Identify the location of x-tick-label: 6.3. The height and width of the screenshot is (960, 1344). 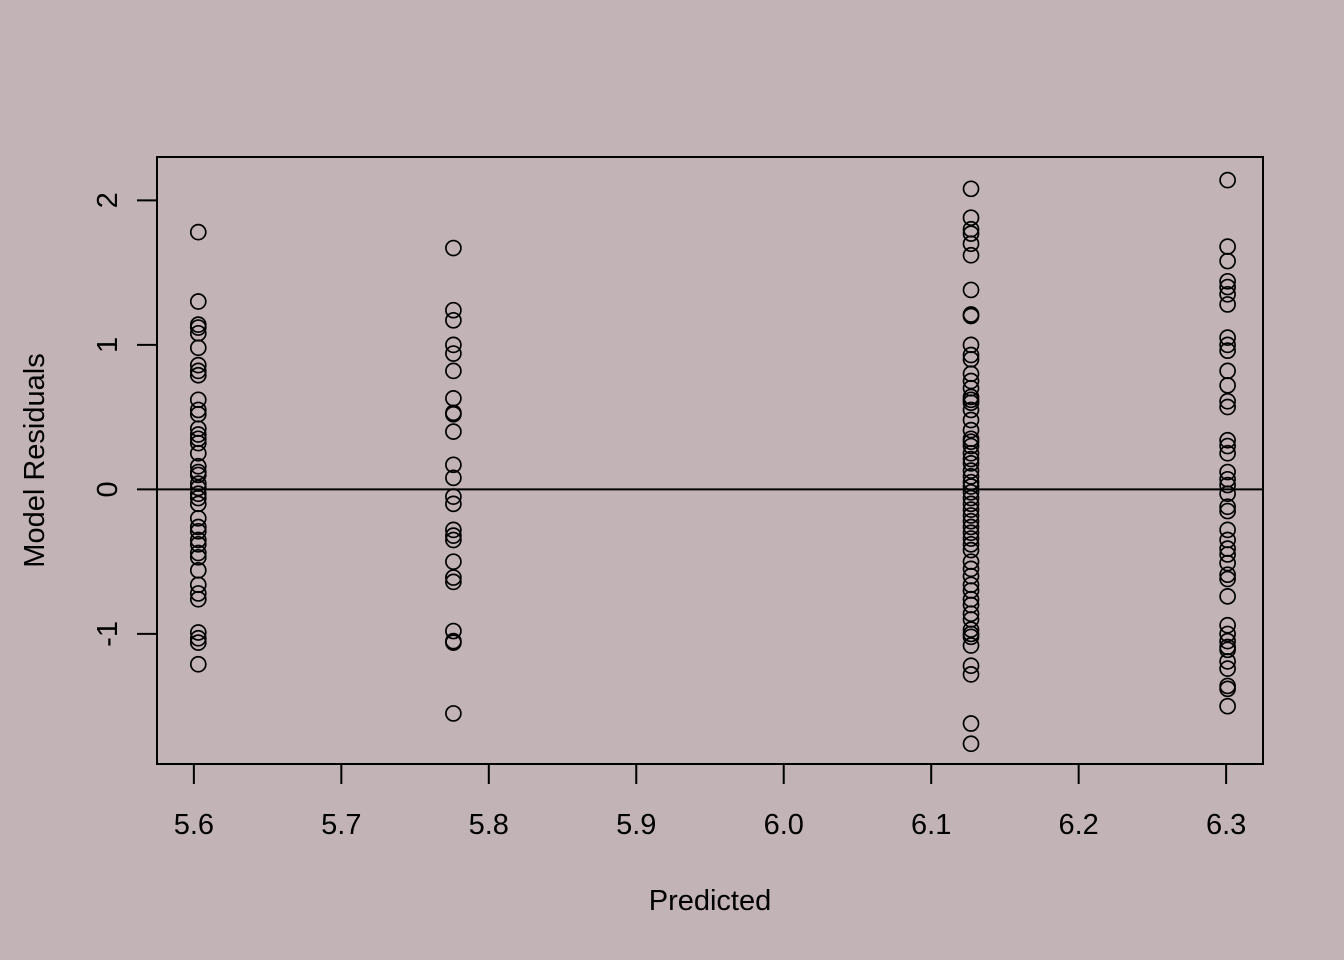
(1226, 825).